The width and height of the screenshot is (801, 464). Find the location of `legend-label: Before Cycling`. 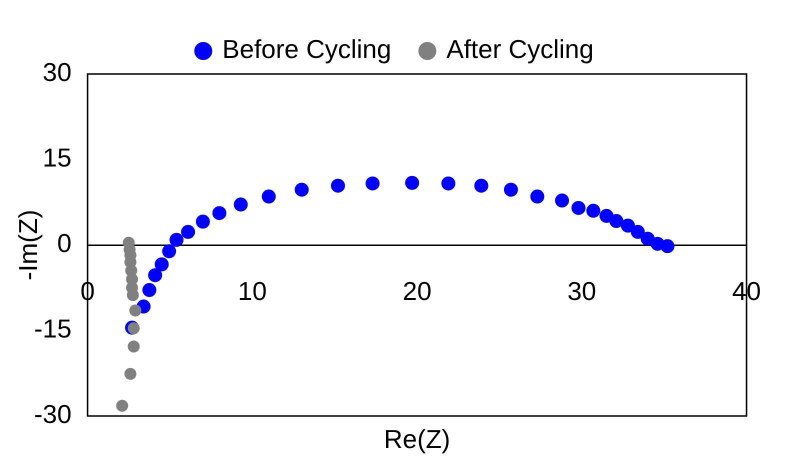

legend-label: Before Cycling is located at coordinates (307, 49).